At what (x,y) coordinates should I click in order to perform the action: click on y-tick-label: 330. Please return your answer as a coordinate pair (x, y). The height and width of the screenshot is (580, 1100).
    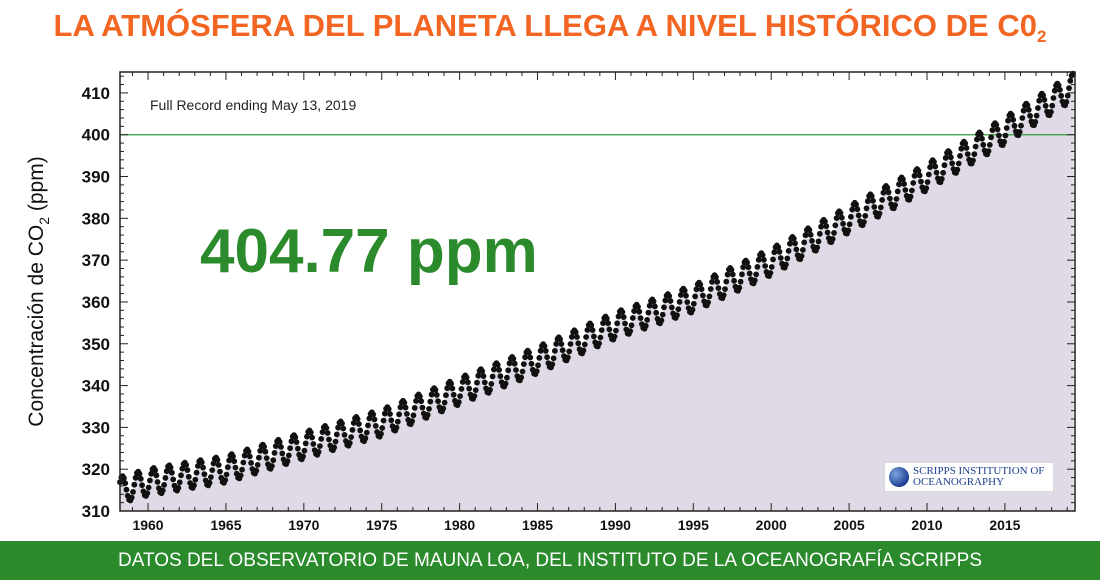
    Looking at the image, I should click on (96, 427).